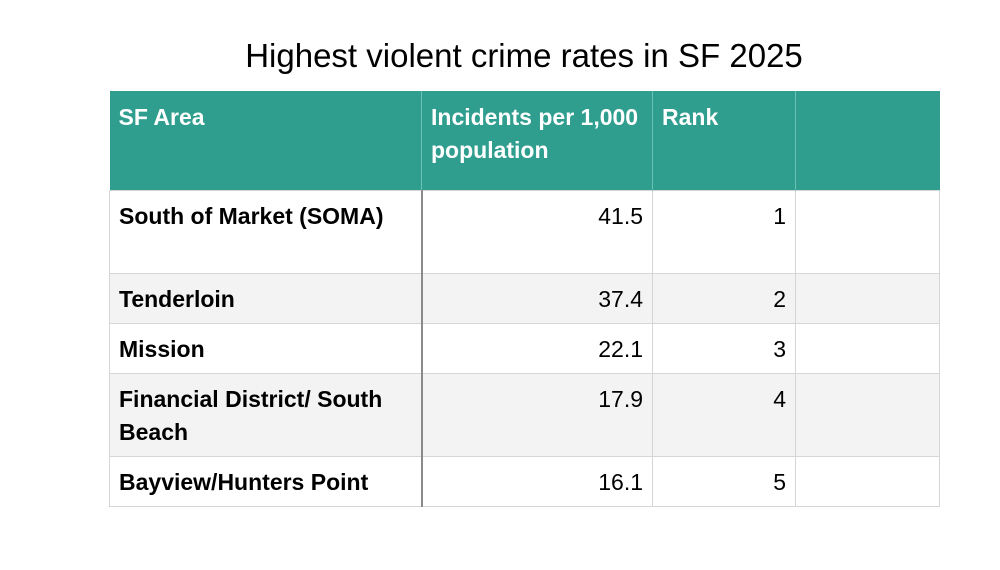  I want to click on area-cell: South of Market (SOMA), so click(266, 231).